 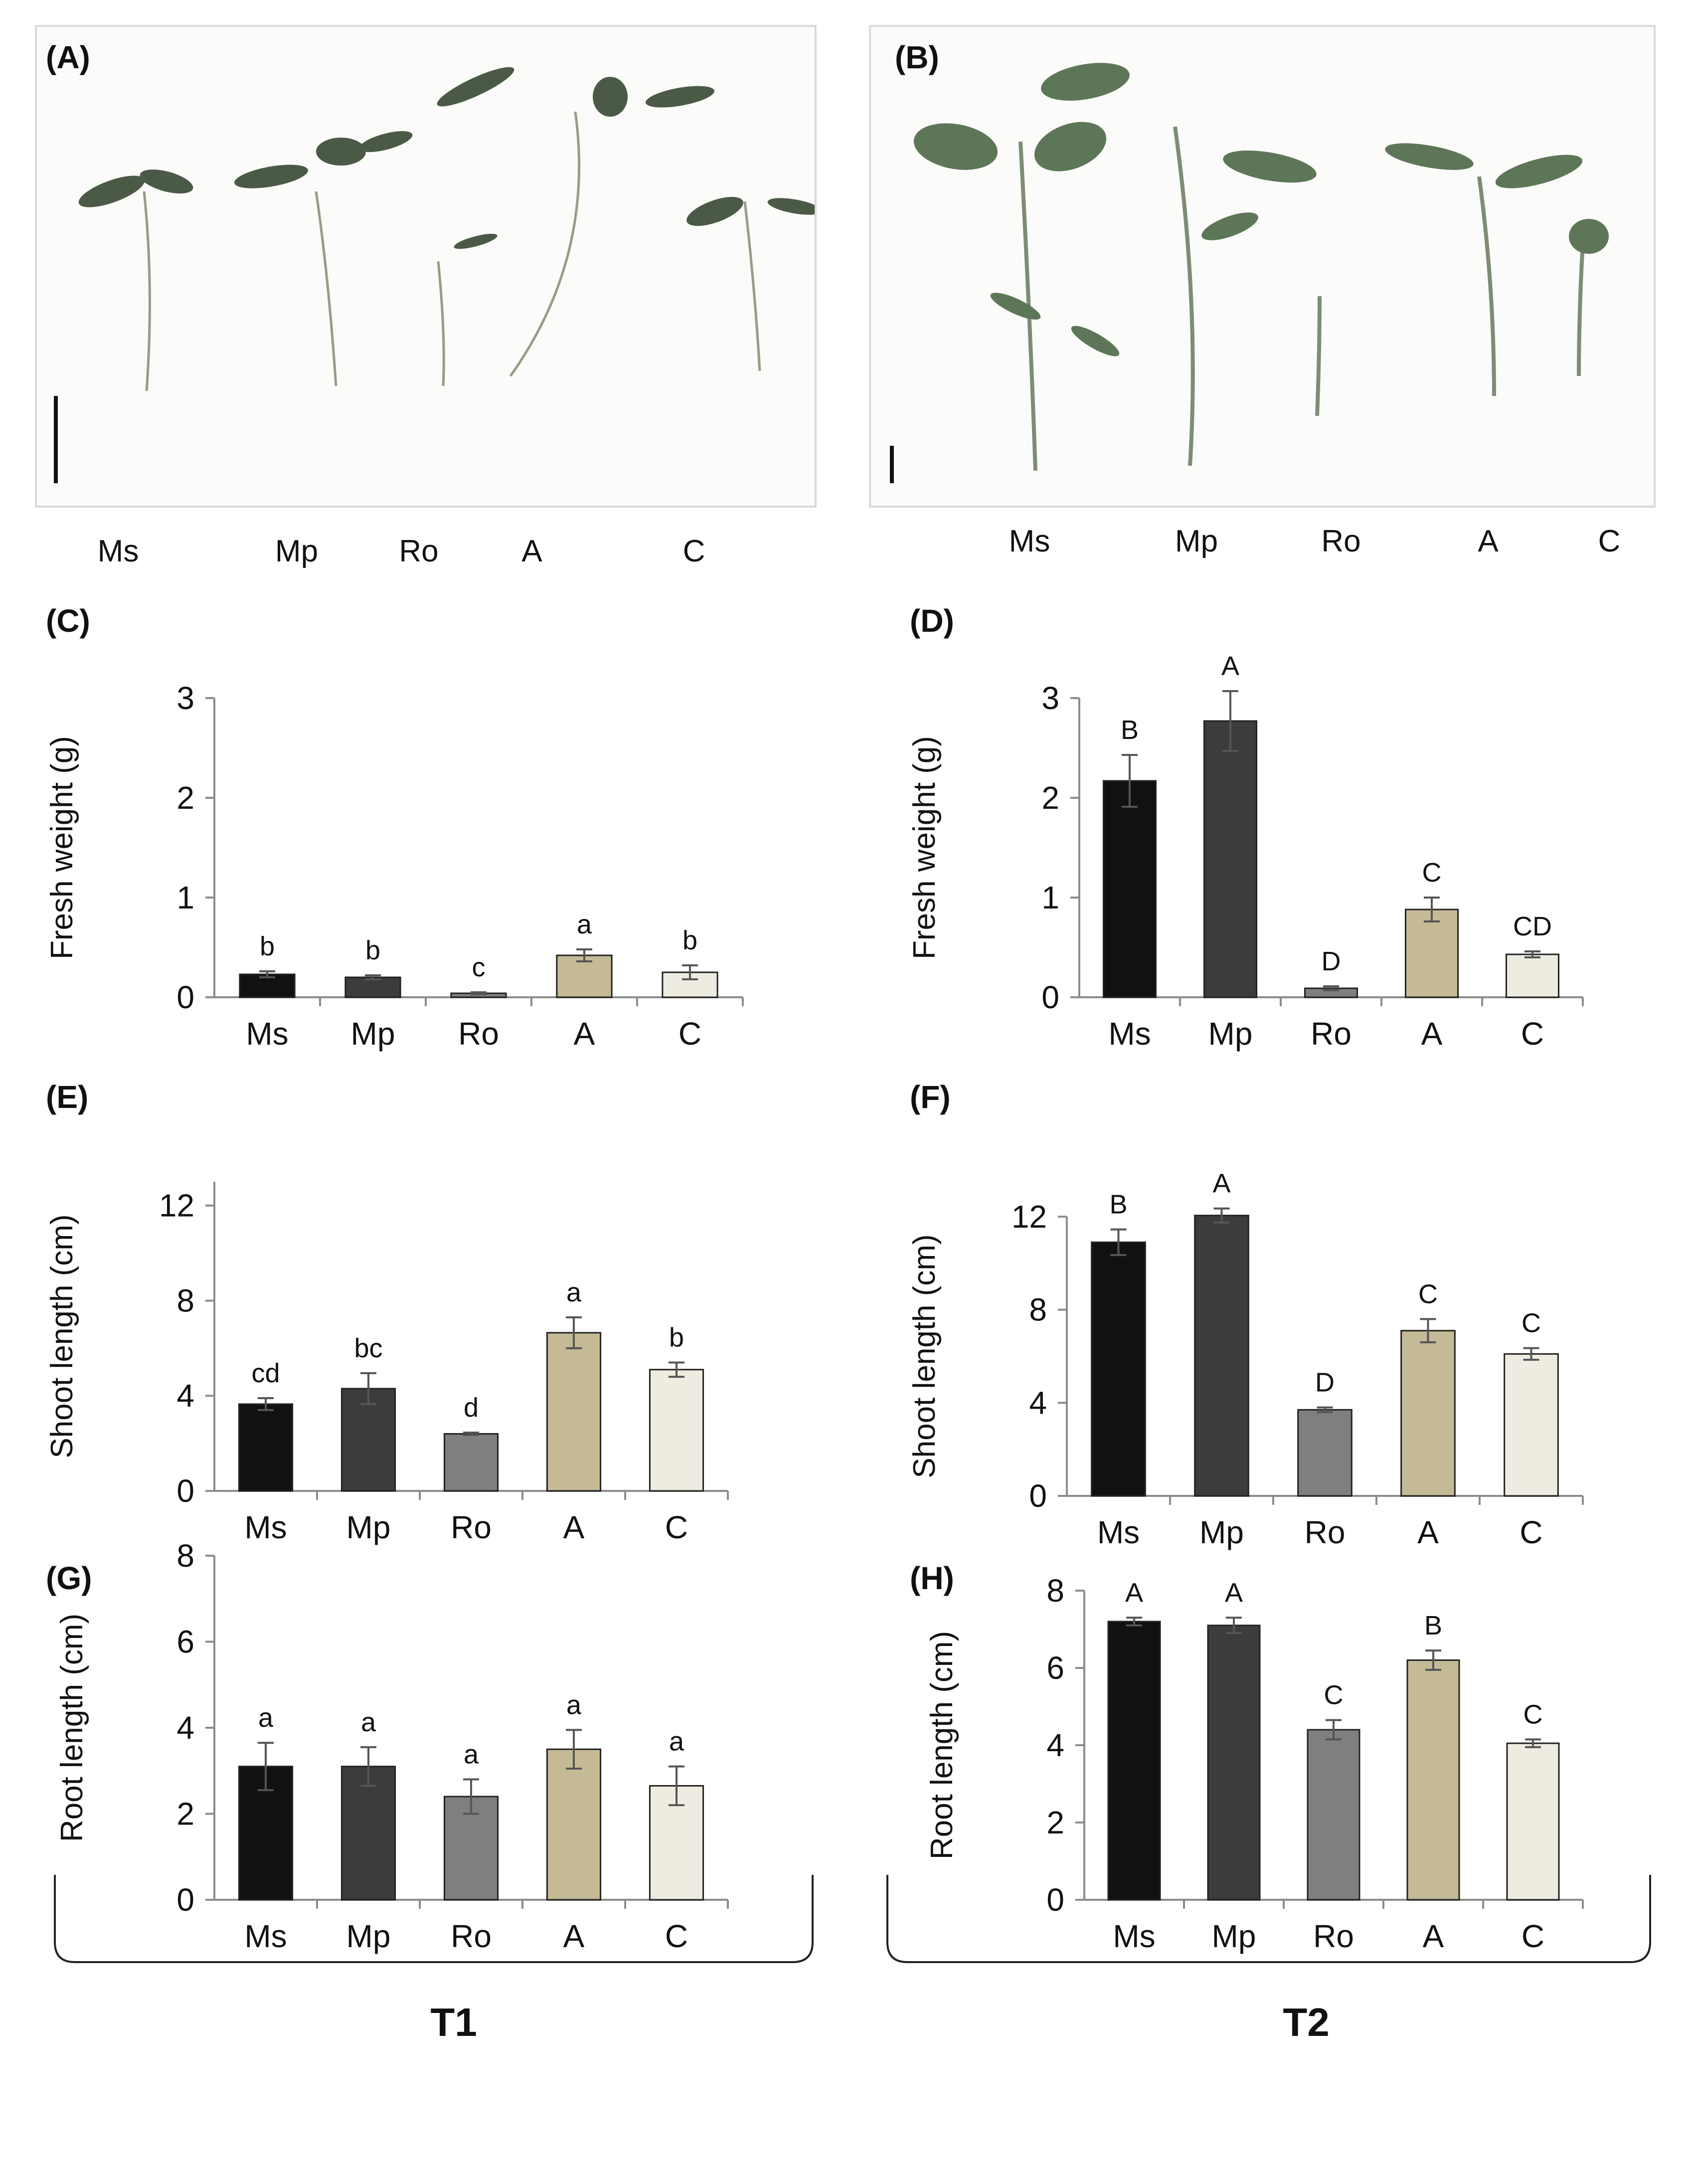 I want to click on photo-label-a-c: C, so click(x=693, y=551).